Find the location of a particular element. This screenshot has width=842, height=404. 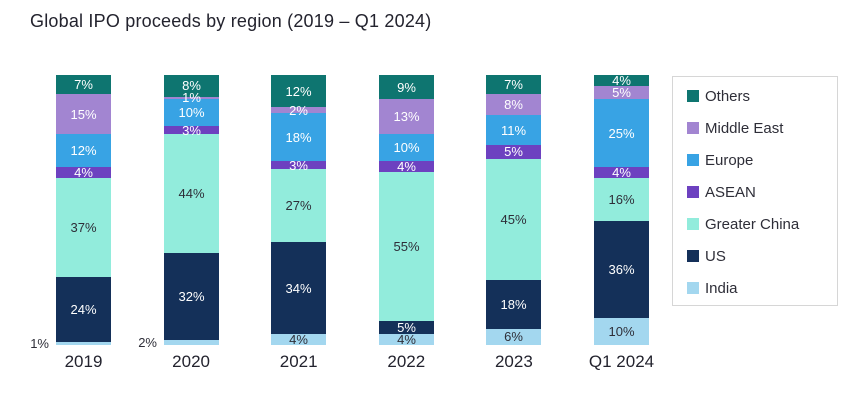

legend-item-middle-east: Middle East is located at coordinates (762, 128).